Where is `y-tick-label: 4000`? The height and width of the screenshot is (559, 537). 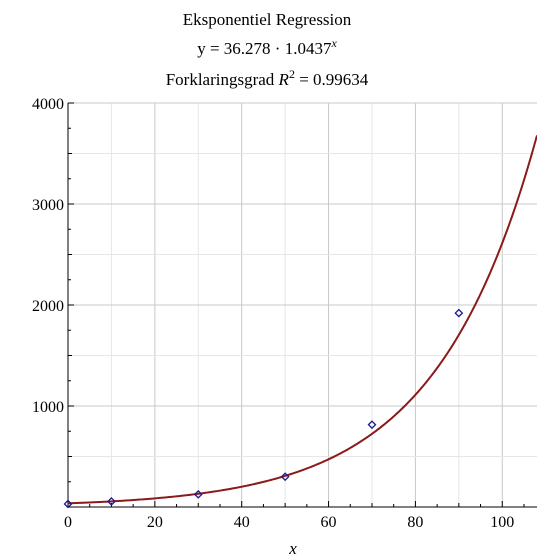 y-tick-label: 4000 is located at coordinates (48, 104).